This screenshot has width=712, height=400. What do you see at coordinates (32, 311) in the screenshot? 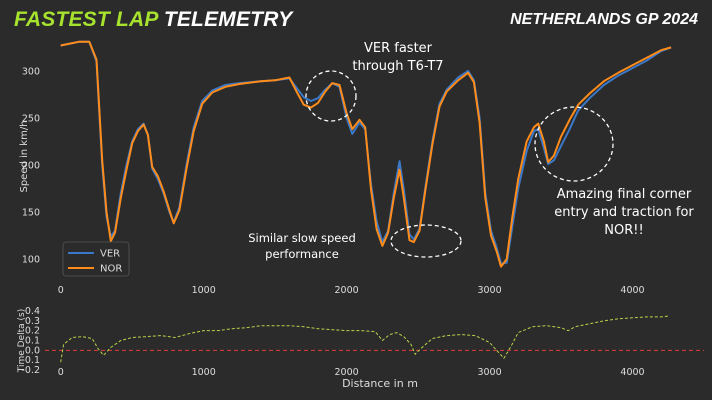
I see `delta-y-tick-label: 0.4` at bounding box center [32, 311].